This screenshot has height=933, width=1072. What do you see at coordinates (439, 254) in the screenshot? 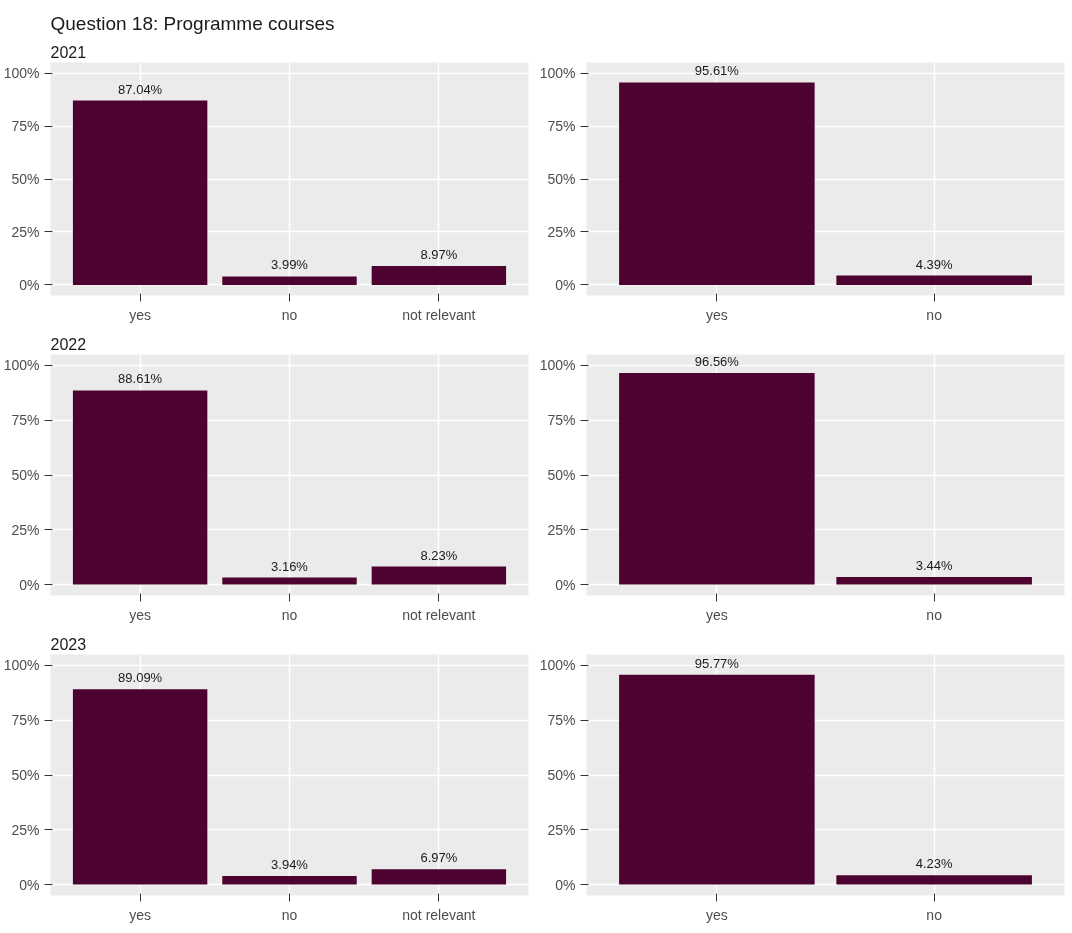
I see `data-label: 8.97%` at bounding box center [439, 254].